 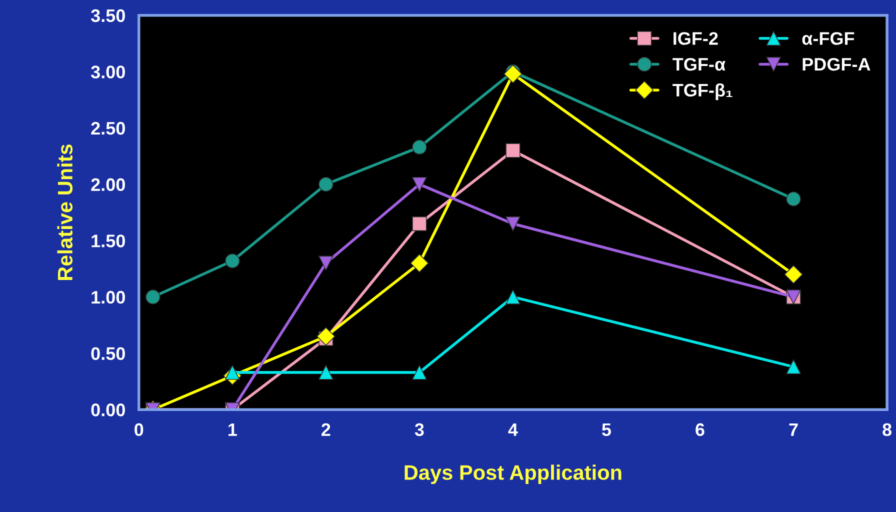 What do you see at coordinates (699, 64) in the screenshot?
I see `legend-label: TGF-α` at bounding box center [699, 64].